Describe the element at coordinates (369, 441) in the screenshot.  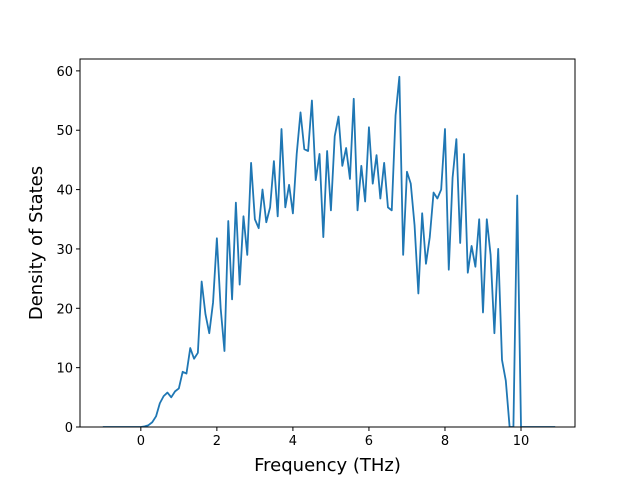
I see `x-tick-label: 6` at that location.